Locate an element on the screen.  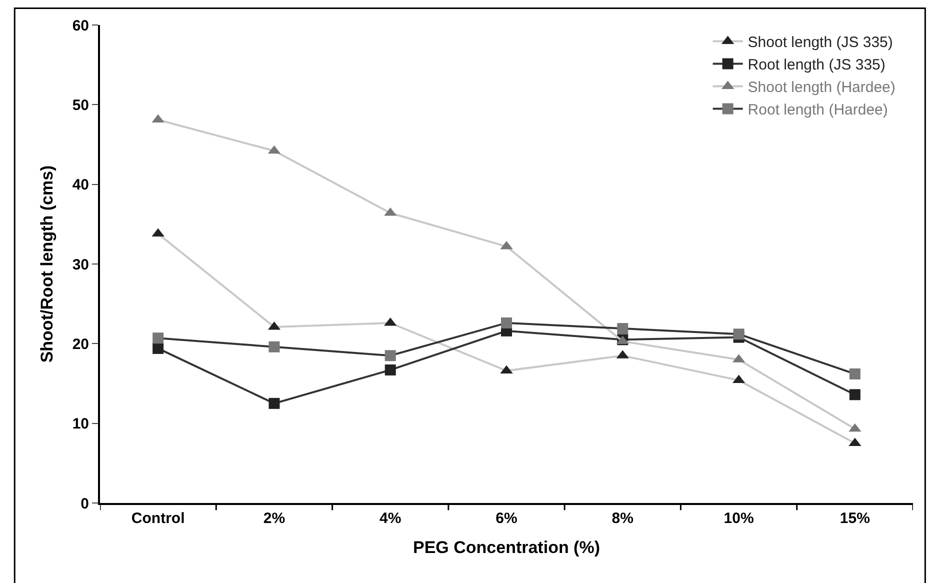
legend-label: Shoot length (JS 335) is located at coordinates (820, 43).